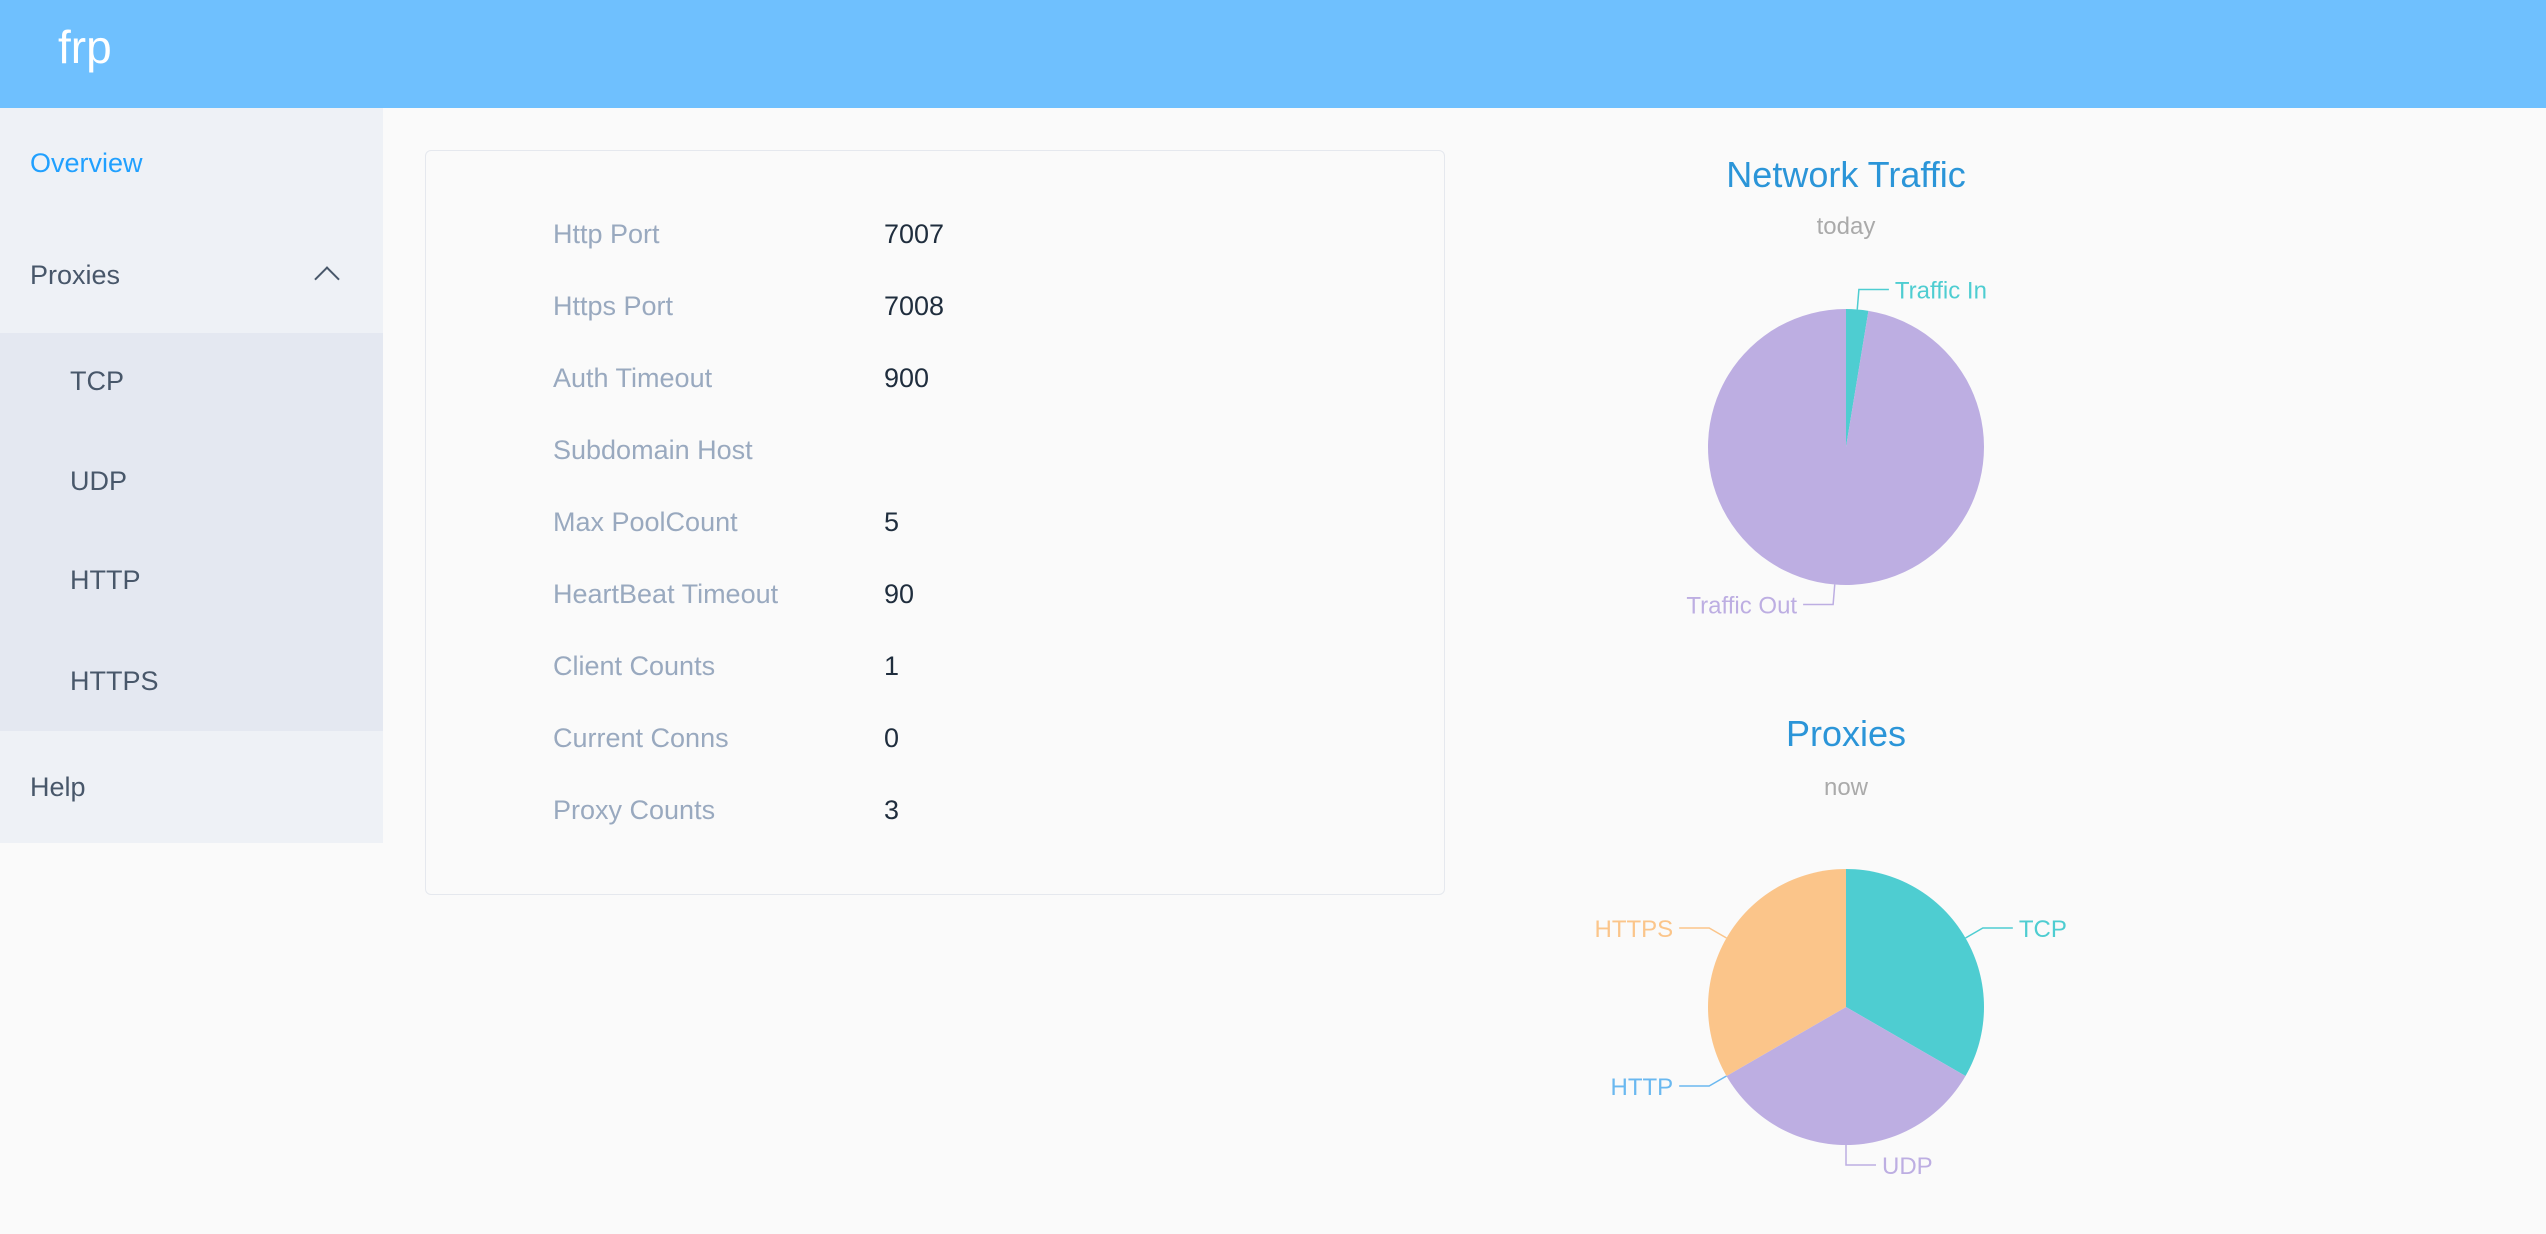 Image resolution: width=2546 pixels, height=1234 pixels. I want to click on info-value: 0, so click(892, 738).